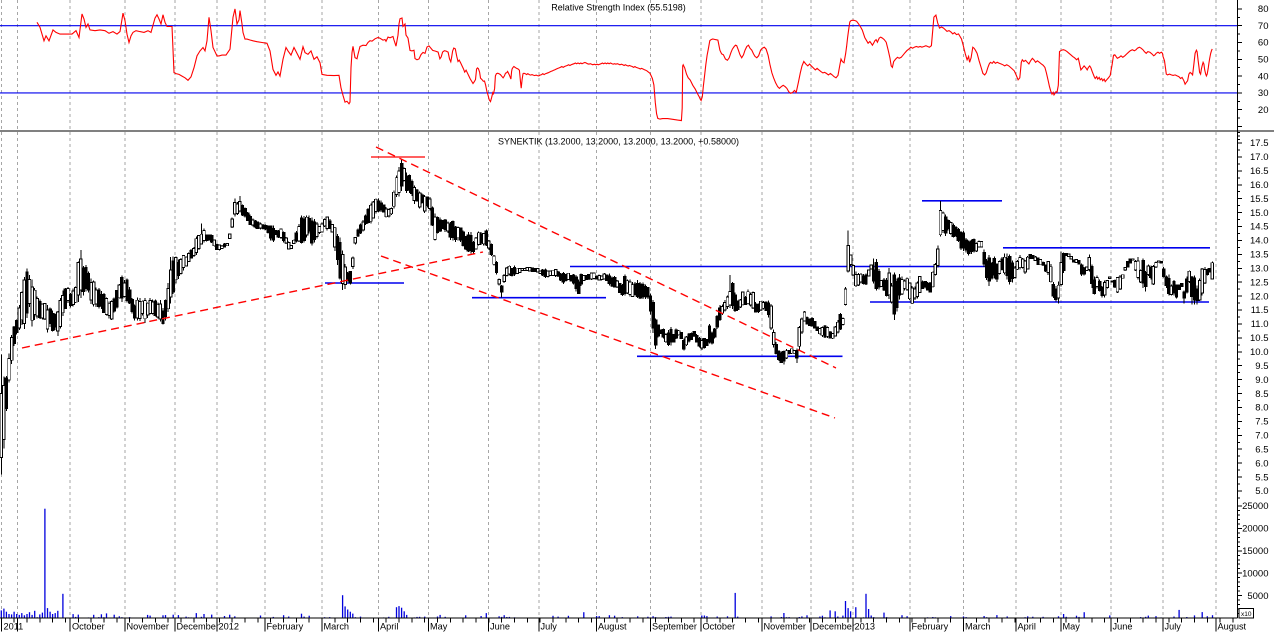 This screenshot has height=632, width=1274. What do you see at coordinates (1259, 269) in the screenshot?
I see `svg-text: 13.0` at bounding box center [1259, 269].